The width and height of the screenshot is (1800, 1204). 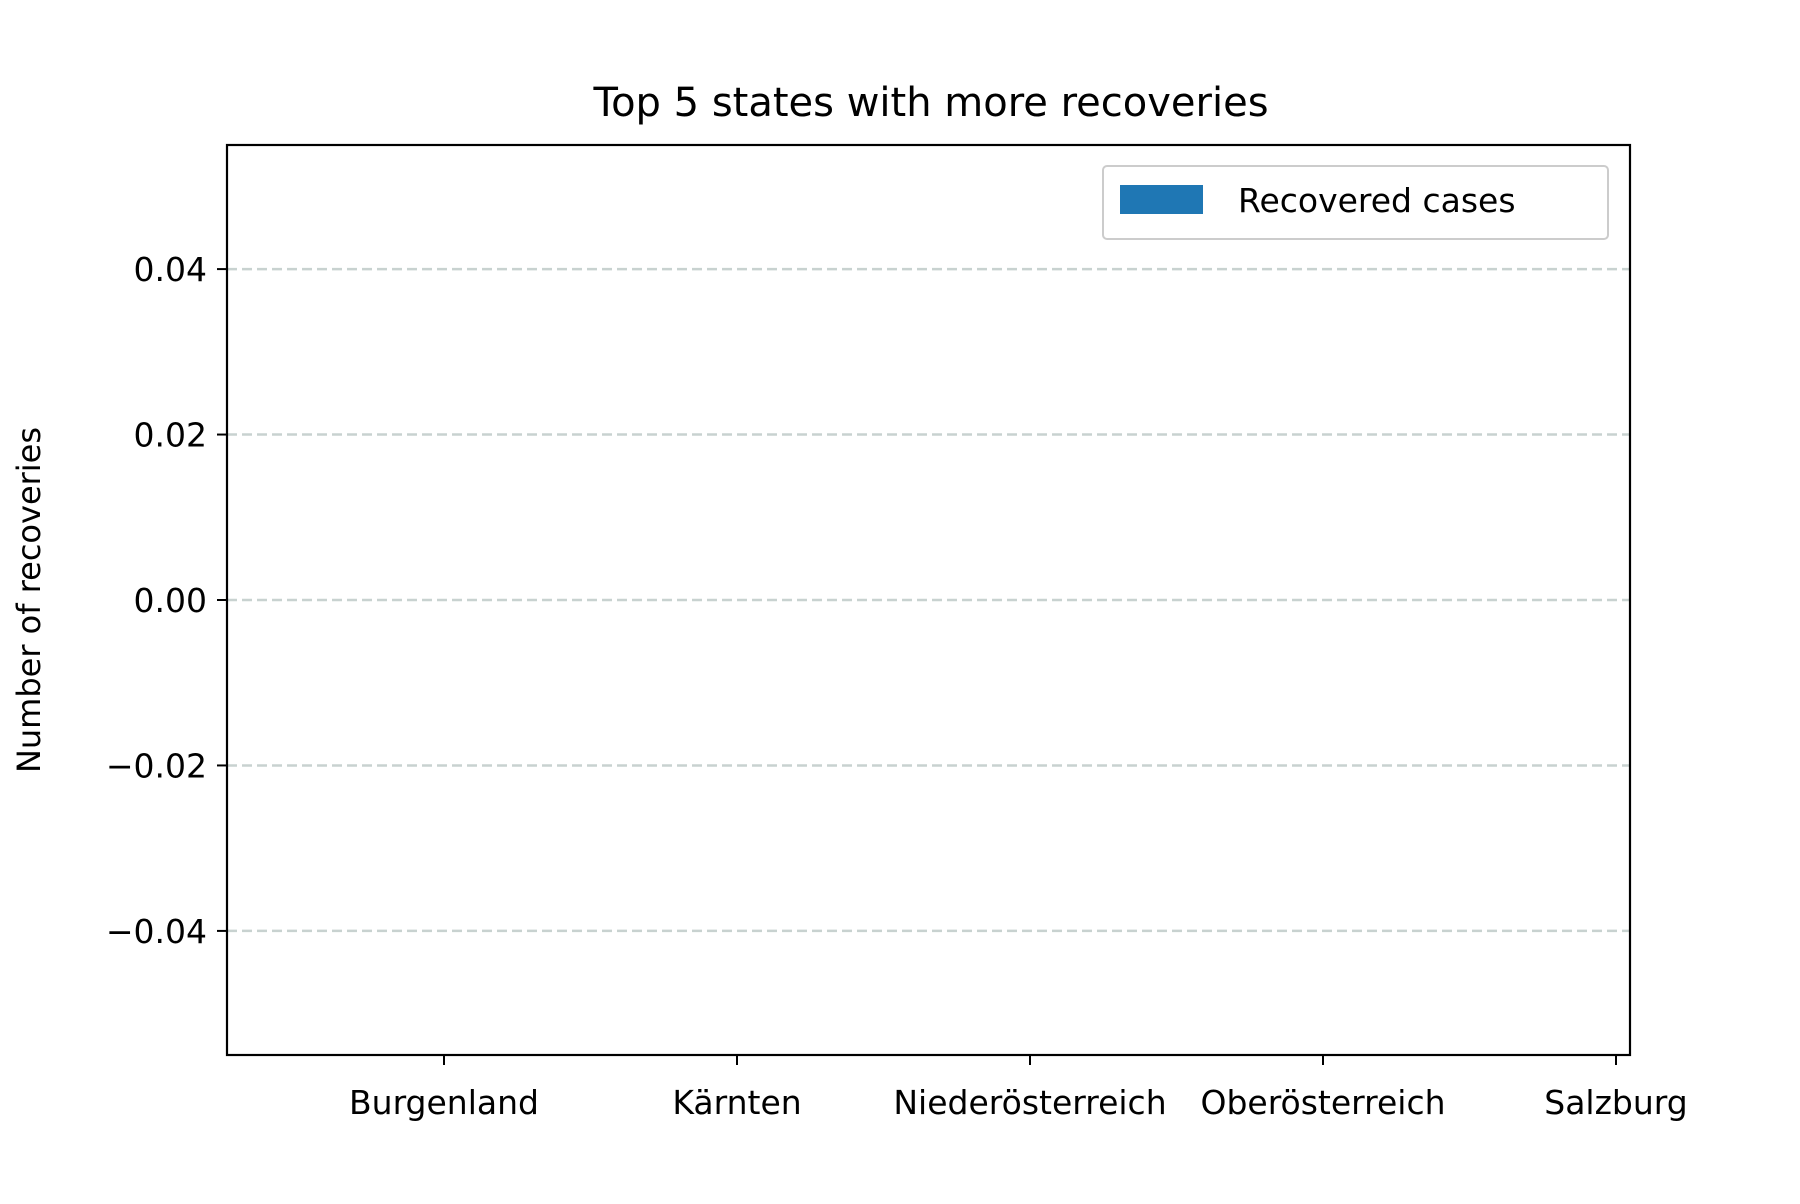 I want to click on x-tick-label: Kärnten, so click(x=736, y=1102).